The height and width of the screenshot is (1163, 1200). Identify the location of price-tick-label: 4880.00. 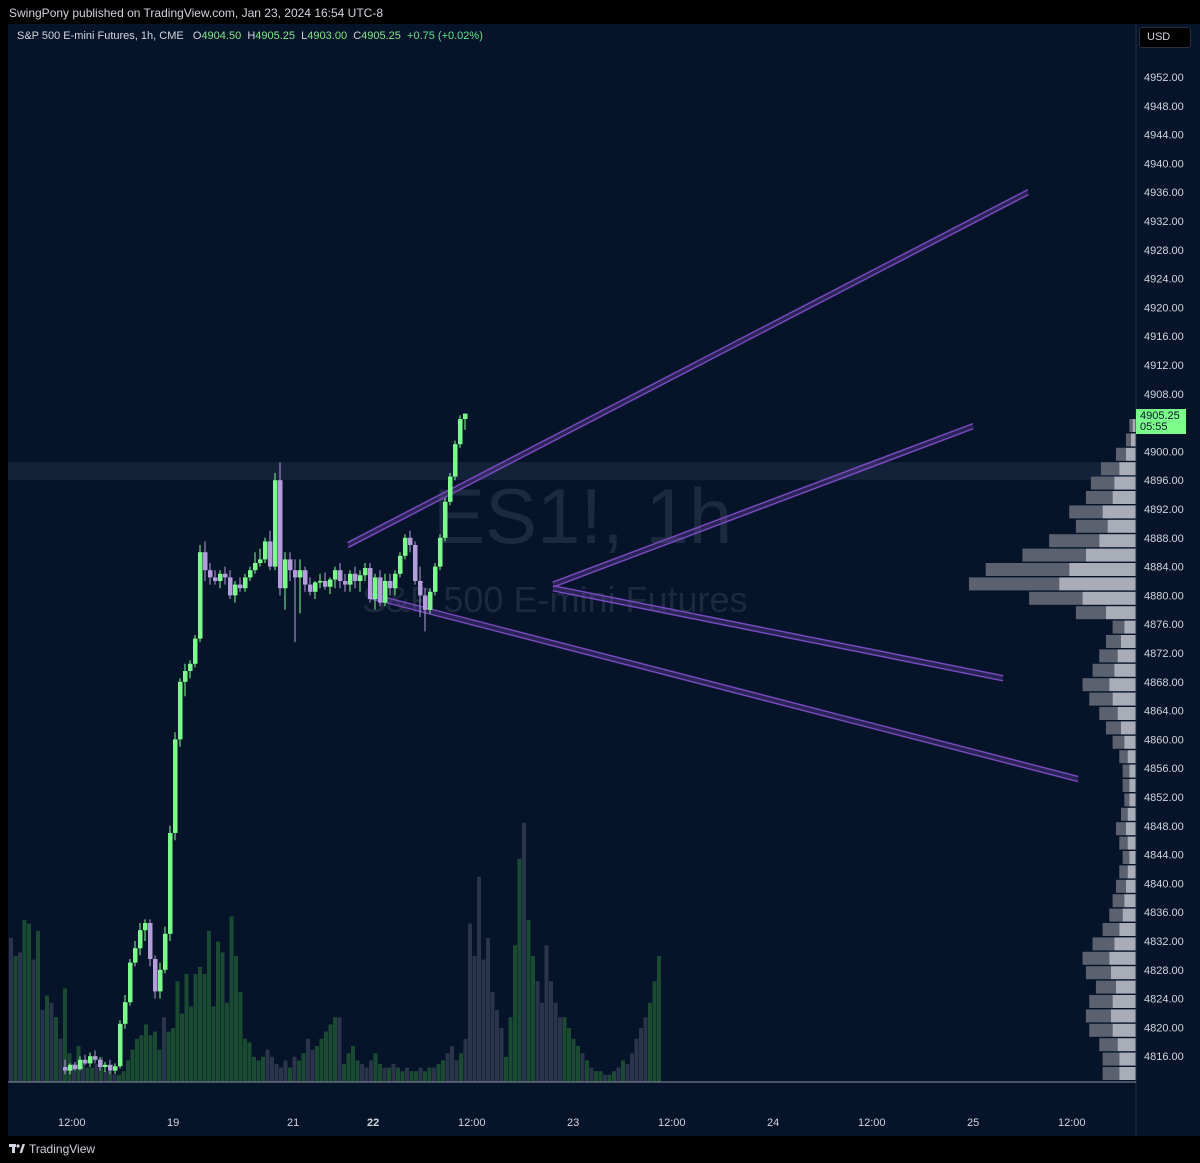
(1164, 596).